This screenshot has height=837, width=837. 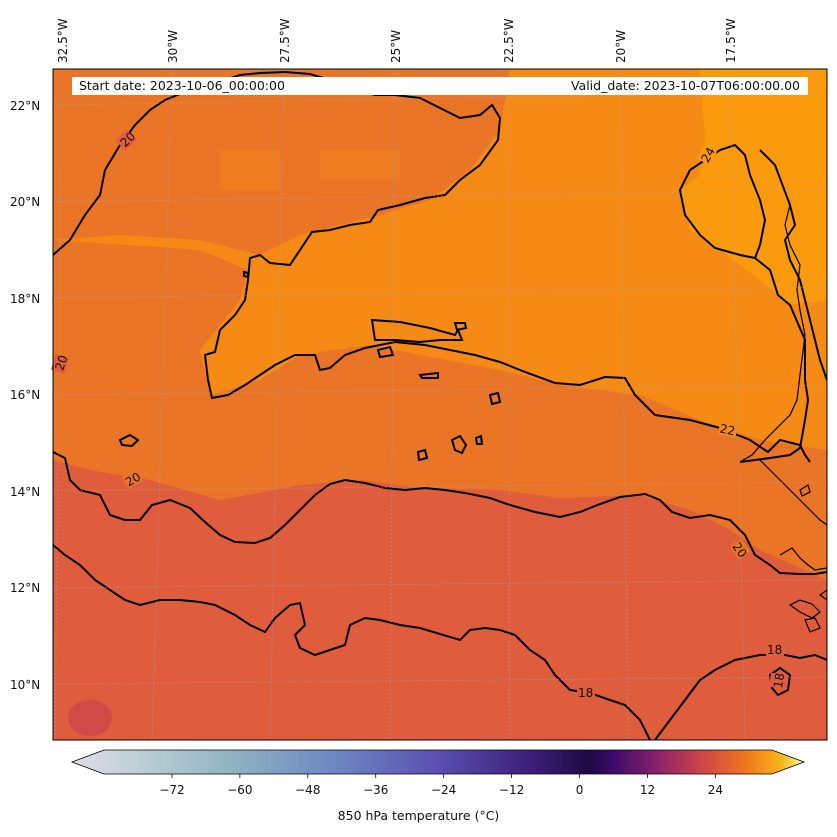 I want to click on lat-label: 10°N, so click(x=25, y=685).